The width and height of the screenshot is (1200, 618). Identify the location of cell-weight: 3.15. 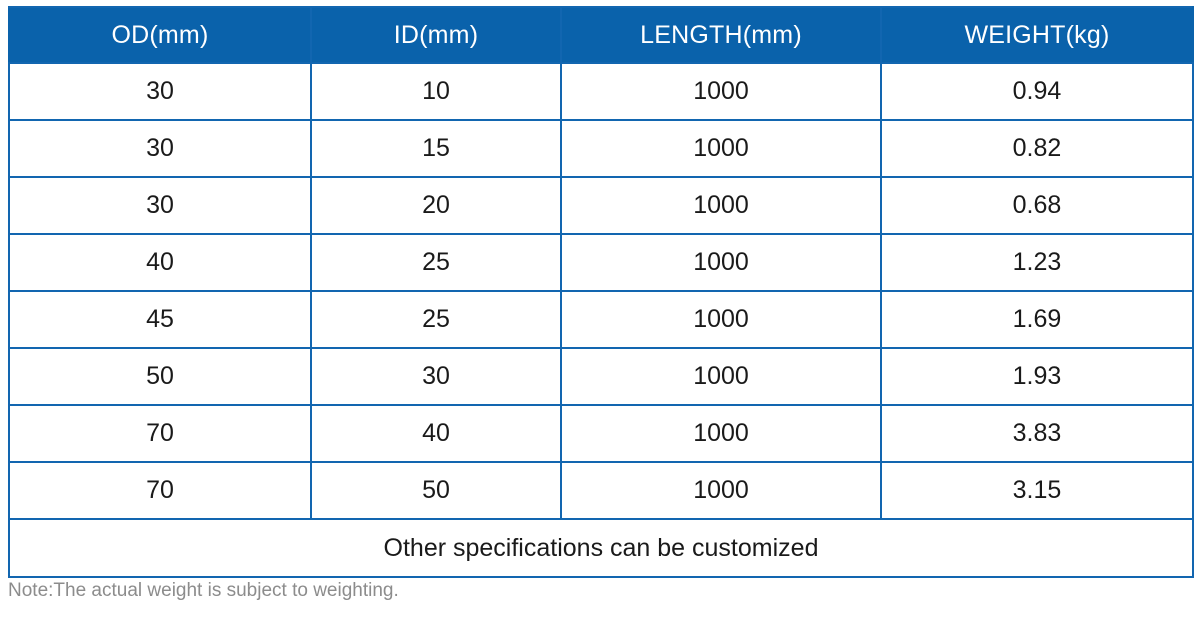
(1037, 490).